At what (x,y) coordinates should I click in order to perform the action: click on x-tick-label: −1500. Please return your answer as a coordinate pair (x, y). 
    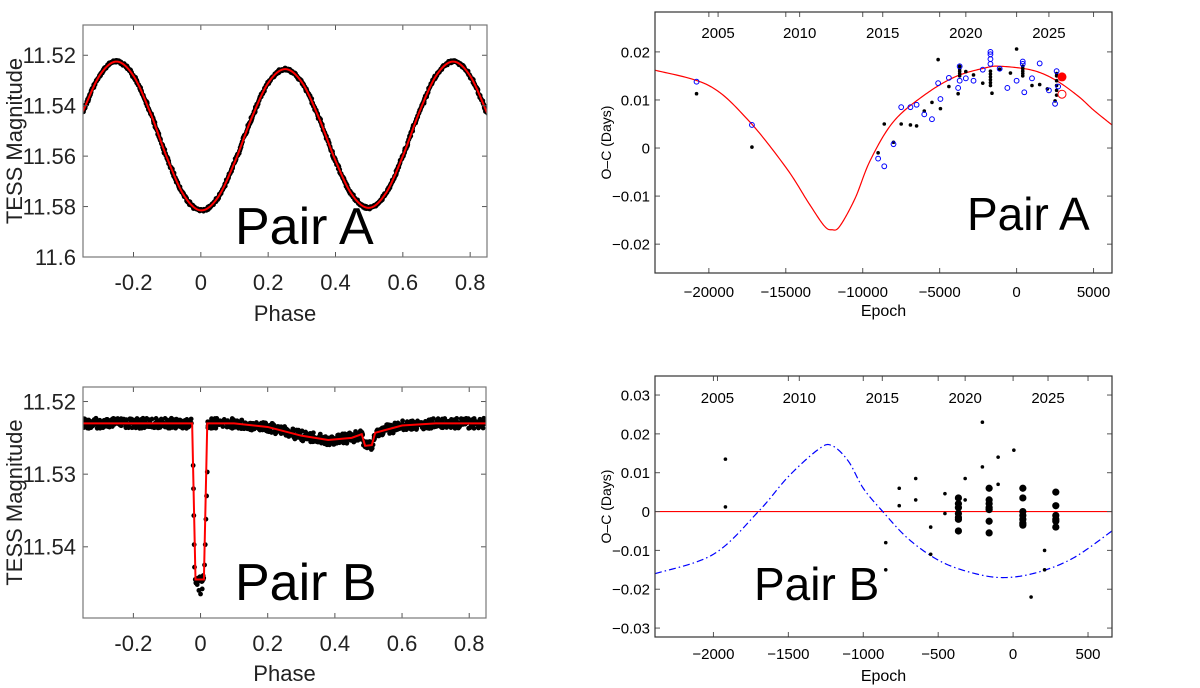
    Looking at the image, I should click on (788, 654).